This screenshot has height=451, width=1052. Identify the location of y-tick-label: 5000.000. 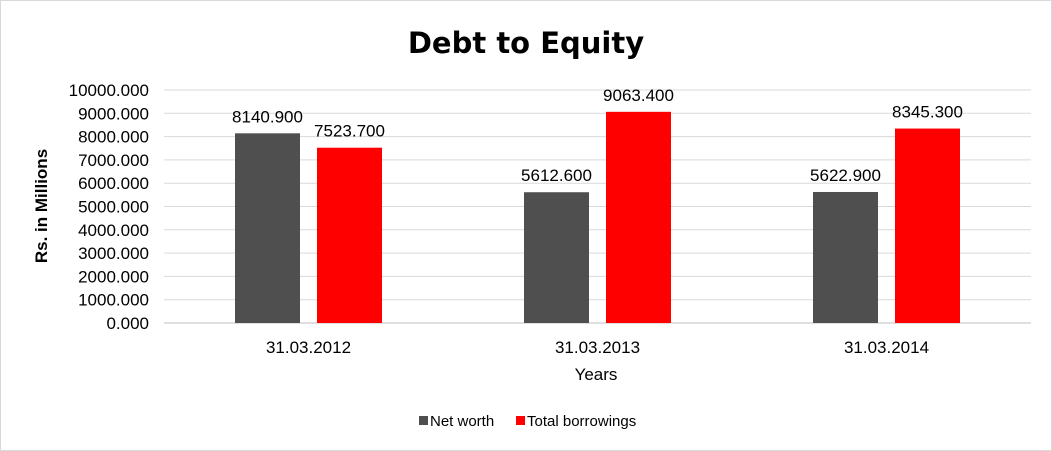
(113, 207).